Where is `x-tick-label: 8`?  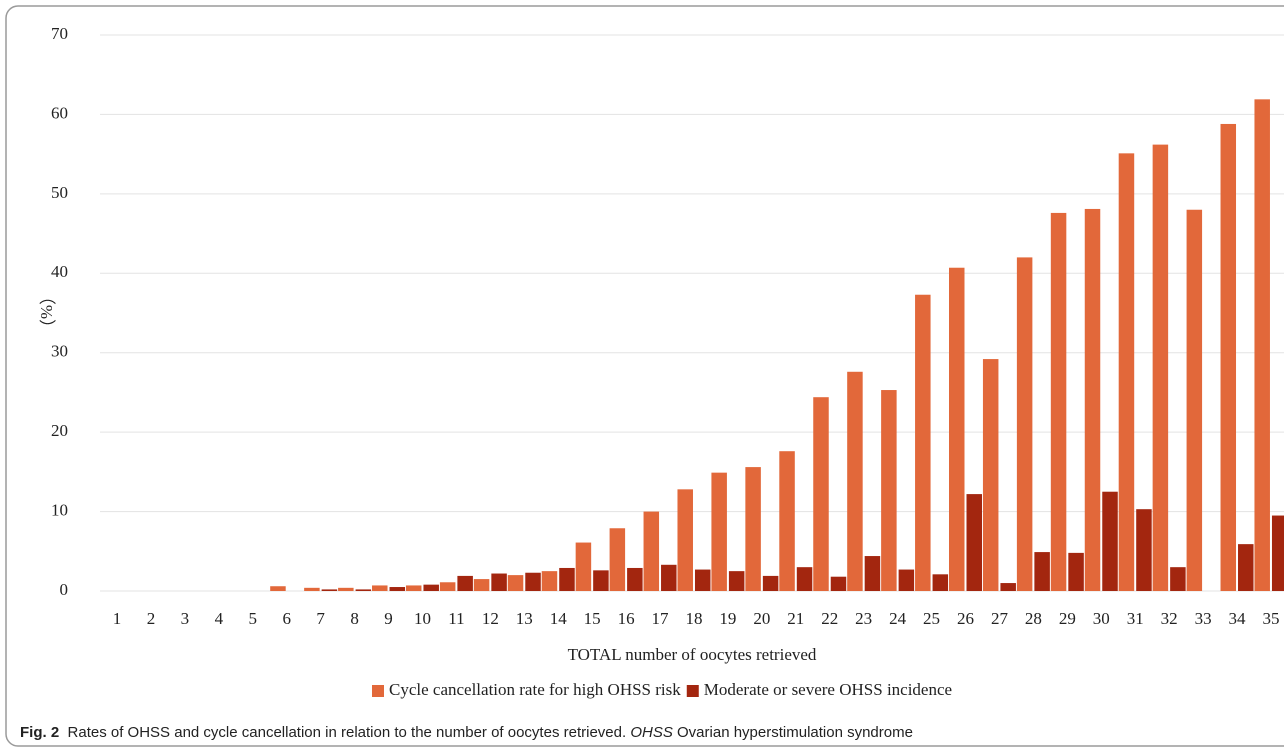
x-tick-label: 8 is located at coordinates (354, 618).